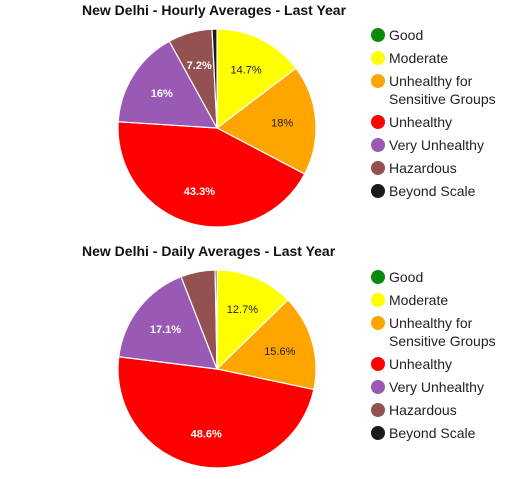 Image resolution: width=515 pixels, height=479 pixels. What do you see at coordinates (199, 192) in the screenshot?
I see `hourly-slice-label-unhealthy: 43.3%` at bounding box center [199, 192].